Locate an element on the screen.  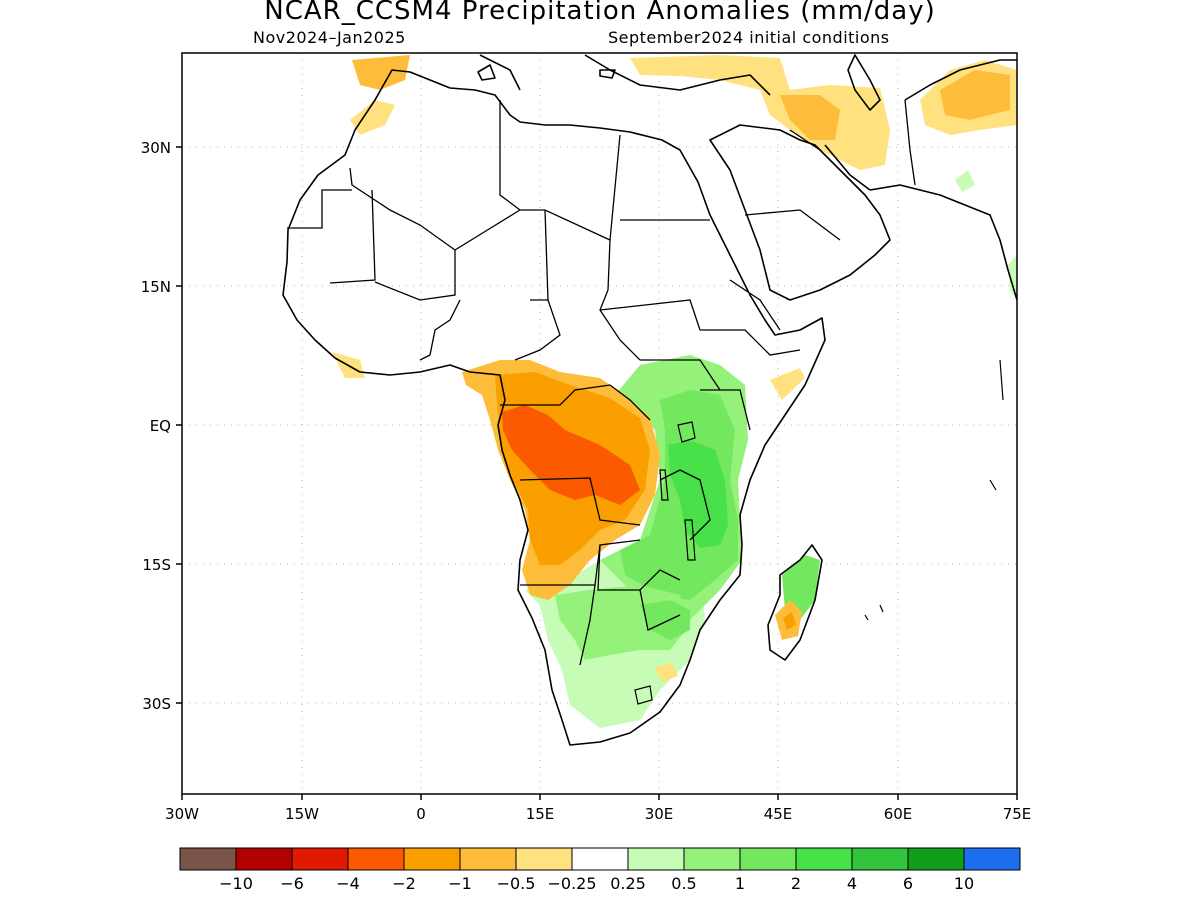
anomaly-south-green-core is located at coordinates (665, 620).